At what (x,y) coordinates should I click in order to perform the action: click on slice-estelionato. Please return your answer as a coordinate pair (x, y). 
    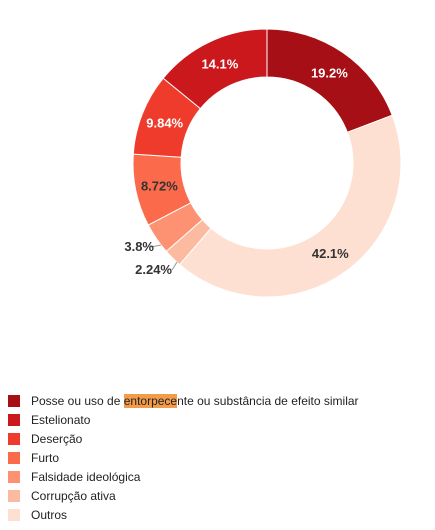
    Looking at the image, I should click on (215, 69).